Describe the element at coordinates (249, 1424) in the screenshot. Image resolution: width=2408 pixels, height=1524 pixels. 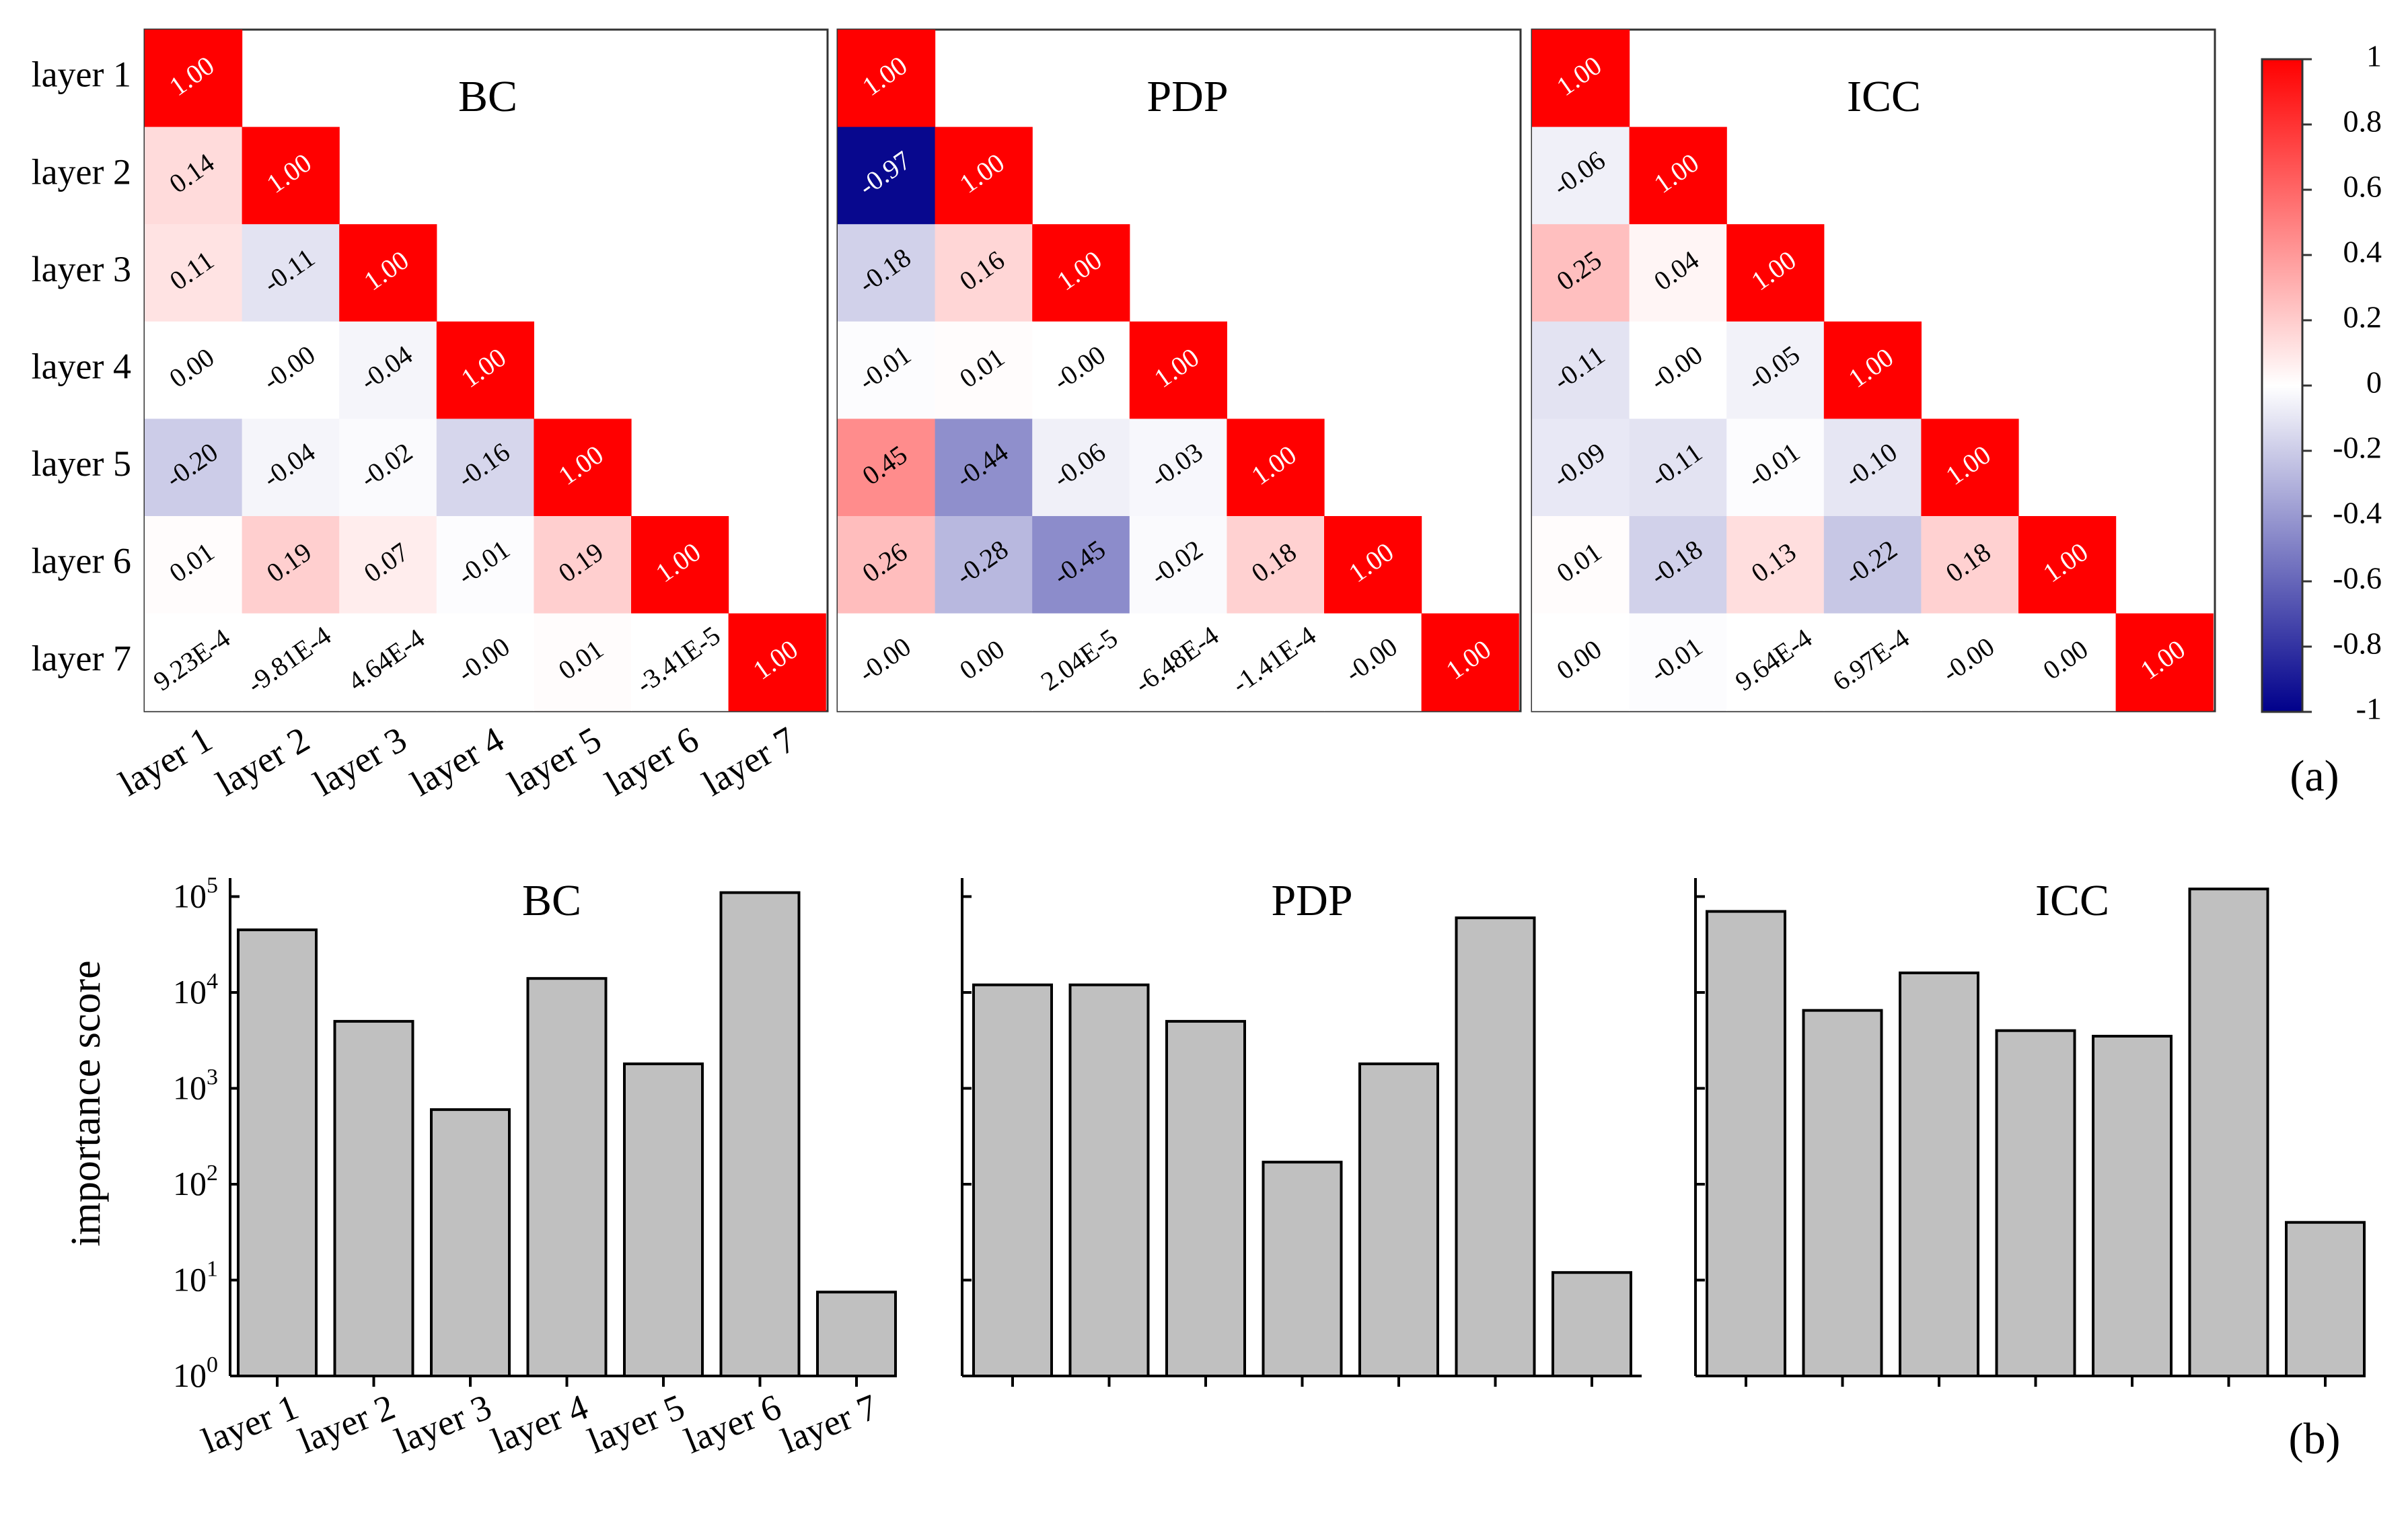
I see `barchart-x-label-1: layer 1` at that location.